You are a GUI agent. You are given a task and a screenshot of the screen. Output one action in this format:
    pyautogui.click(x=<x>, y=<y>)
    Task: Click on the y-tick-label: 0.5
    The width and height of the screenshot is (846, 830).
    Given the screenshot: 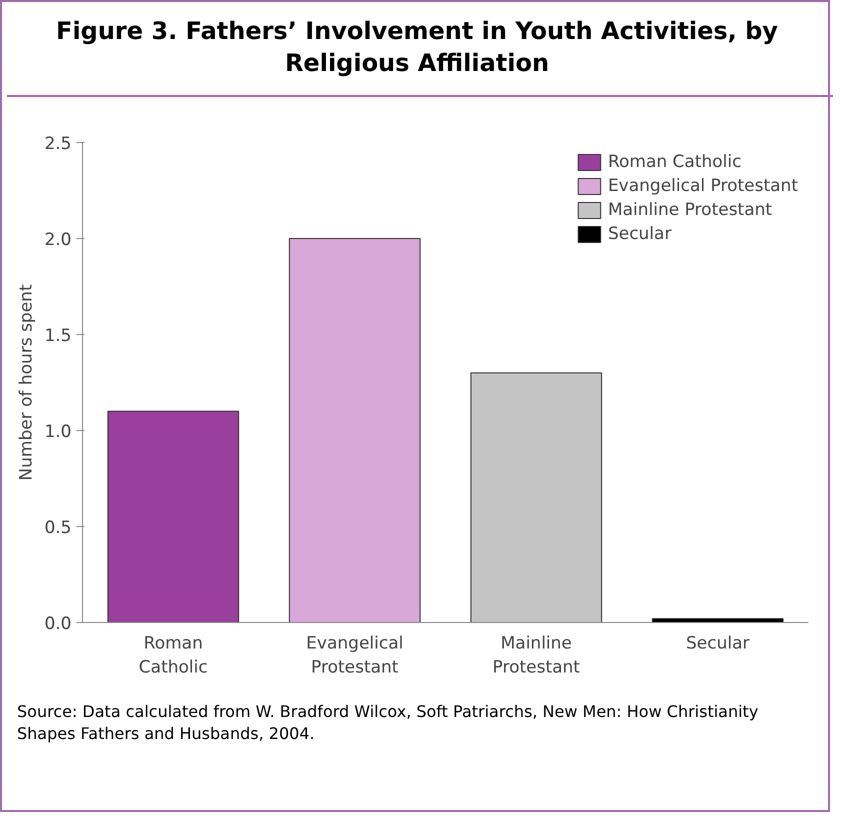 What is the action you would take?
    pyautogui.click(x=58, y=528)
    